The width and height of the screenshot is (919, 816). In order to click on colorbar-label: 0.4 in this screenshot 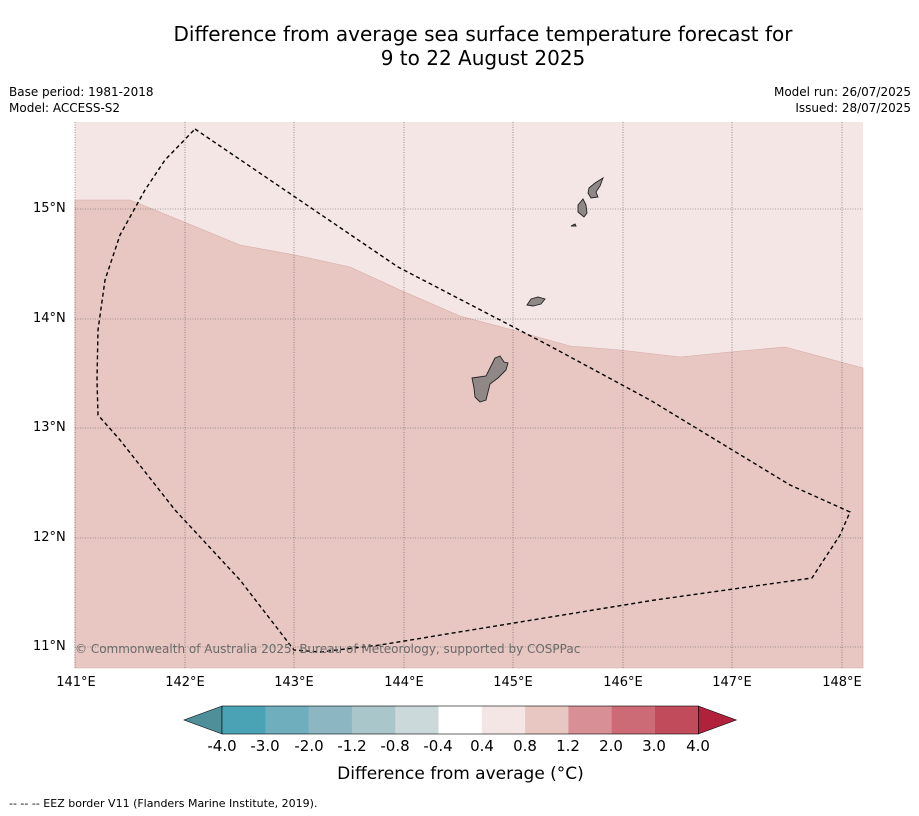, I will do `click(482, 746)`.